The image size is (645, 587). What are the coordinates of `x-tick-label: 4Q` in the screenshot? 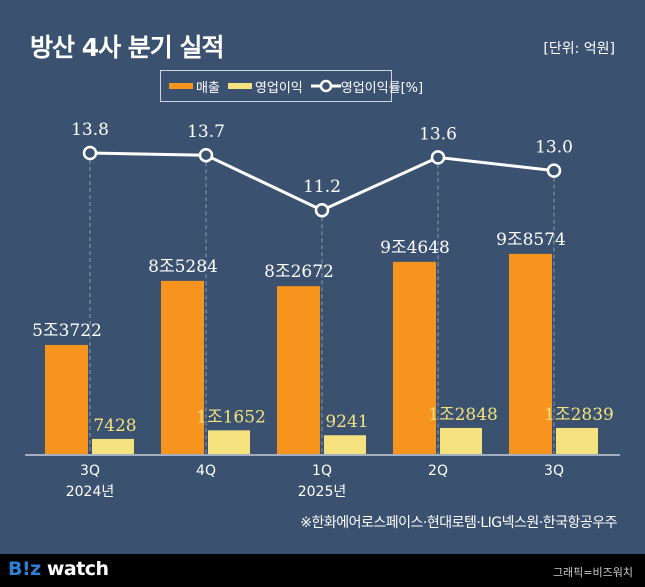 It's located at (206, 471).